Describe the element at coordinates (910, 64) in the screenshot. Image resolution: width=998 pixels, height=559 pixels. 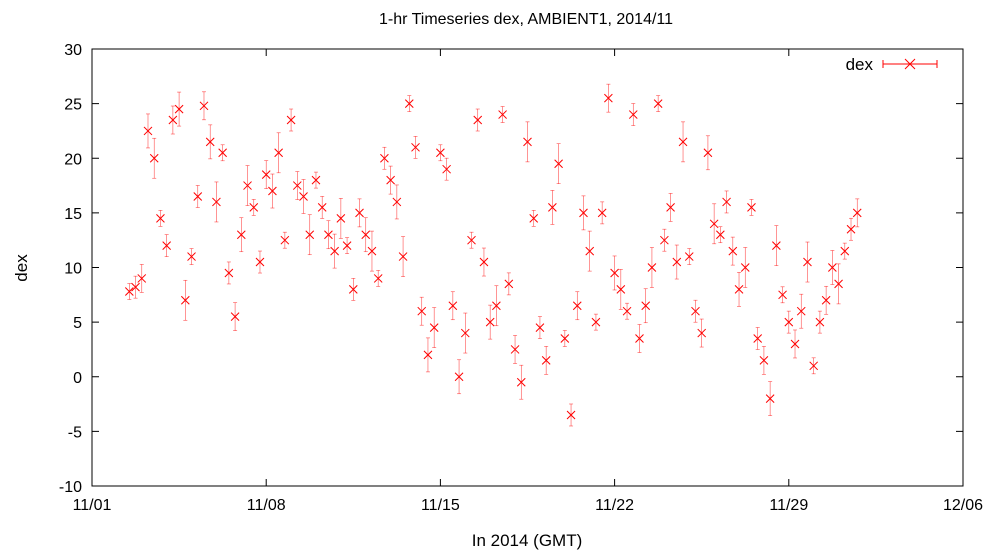
I see `legend-marker-dex` at that location.